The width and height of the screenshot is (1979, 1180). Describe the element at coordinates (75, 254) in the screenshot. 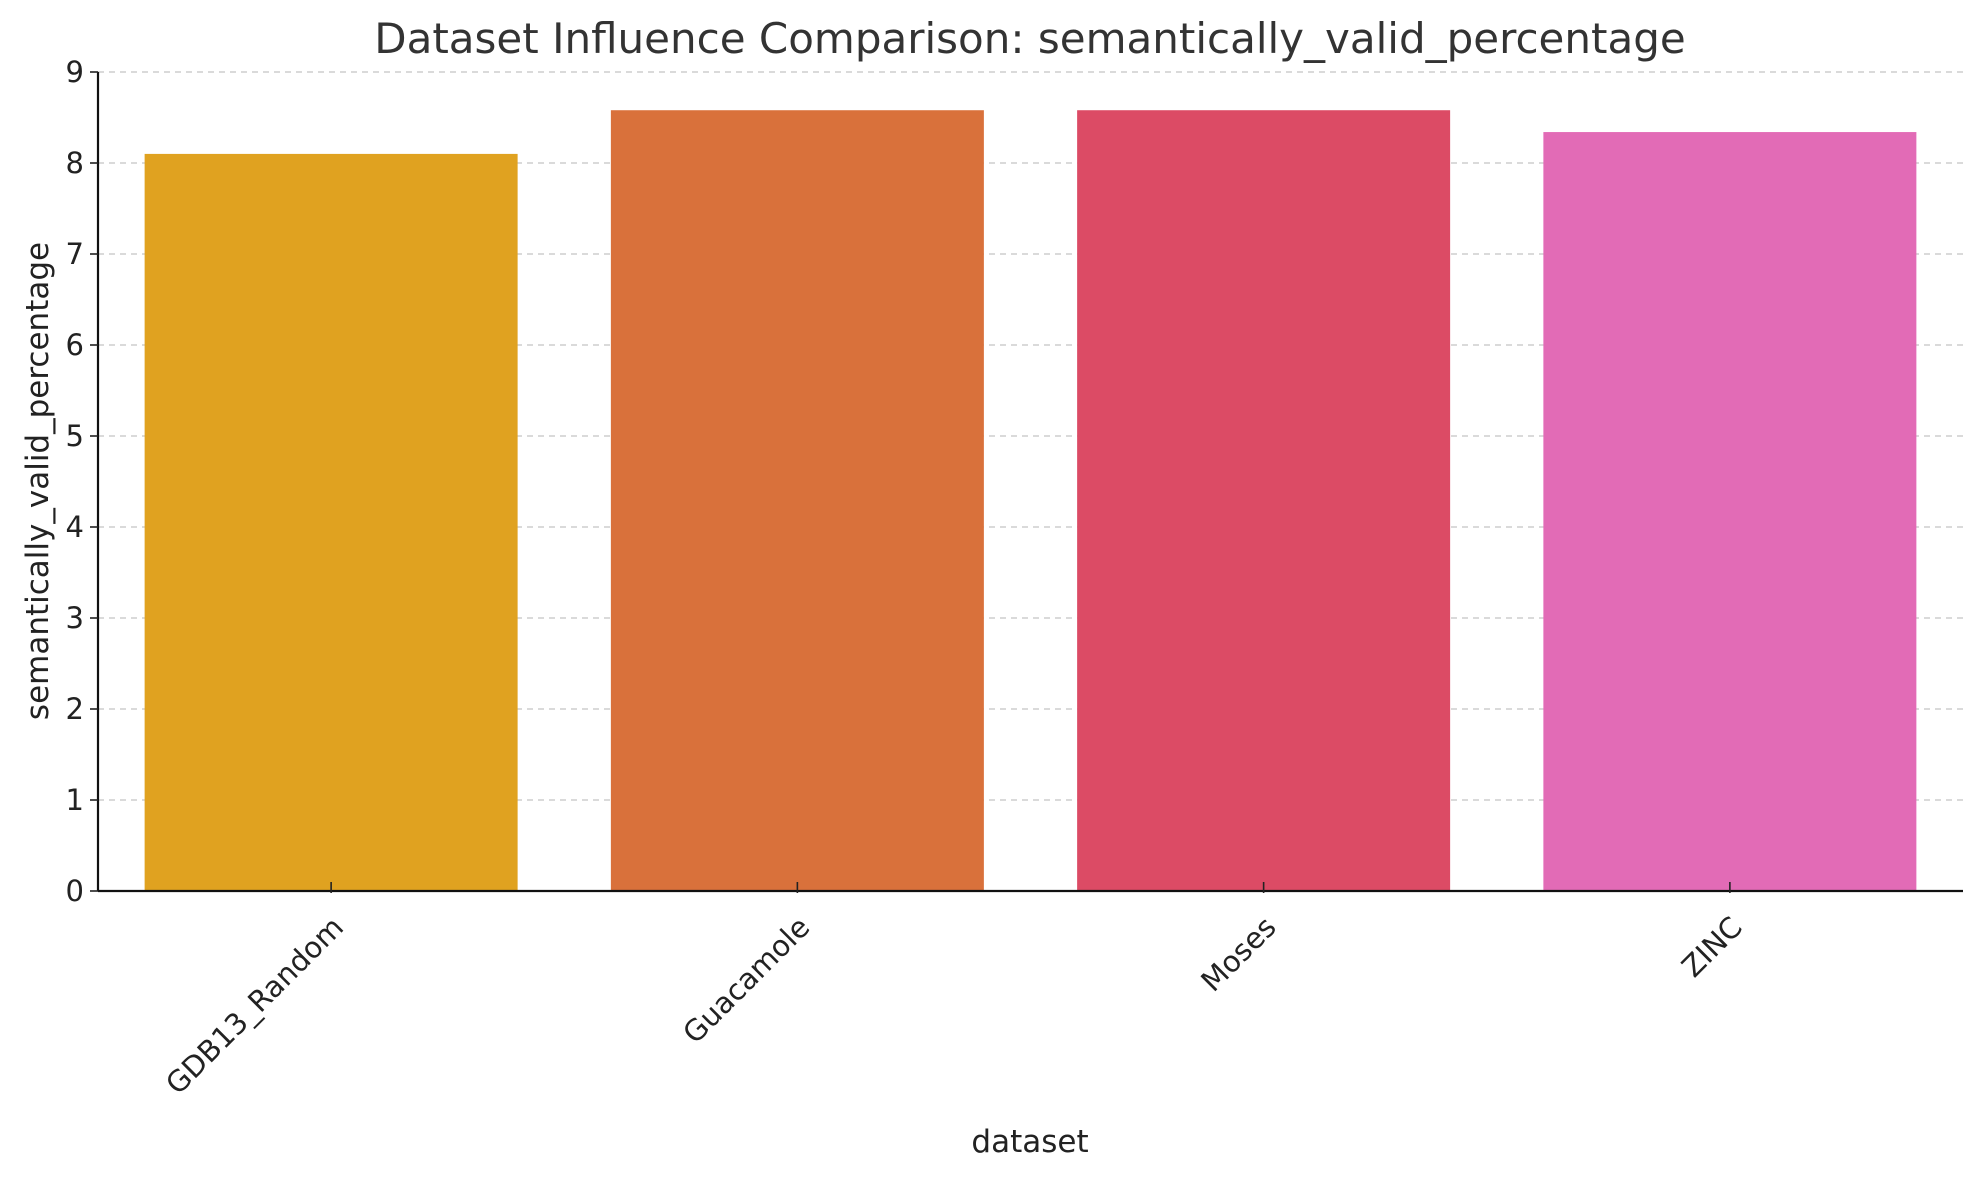

I see `y-tick-label: 7` at that location.